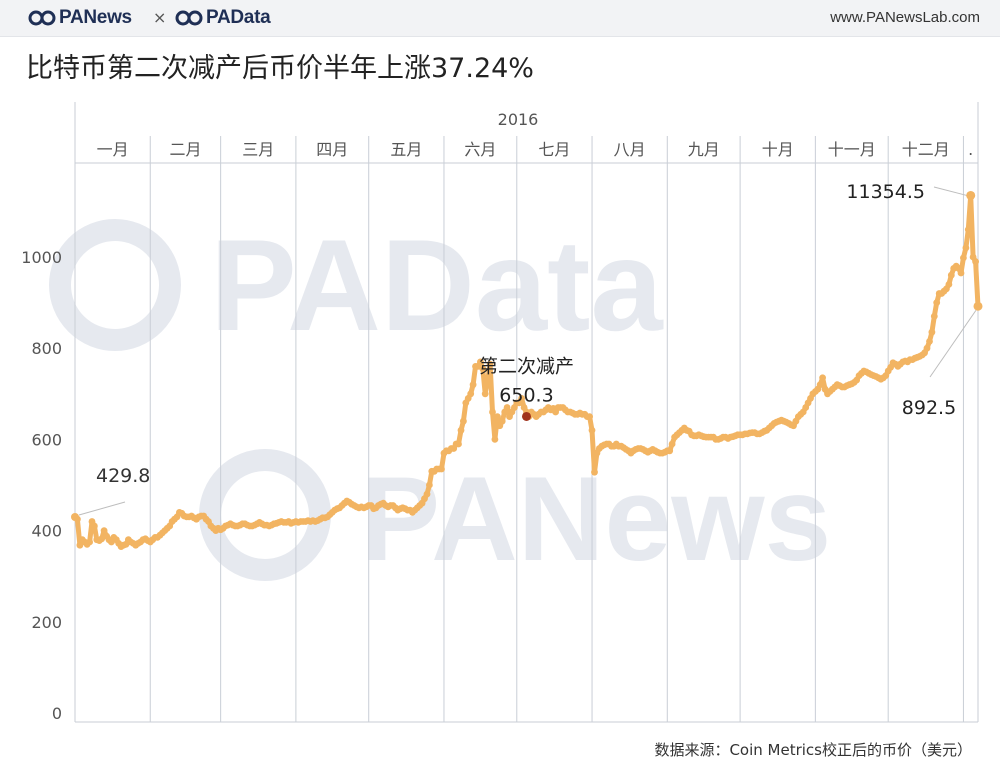 This screenshot has height=774, width=1000. What do you see at coordinates (46, 531) in the screenshot?
I see `y-tick-label: 400` at bounding box center [46, 531].